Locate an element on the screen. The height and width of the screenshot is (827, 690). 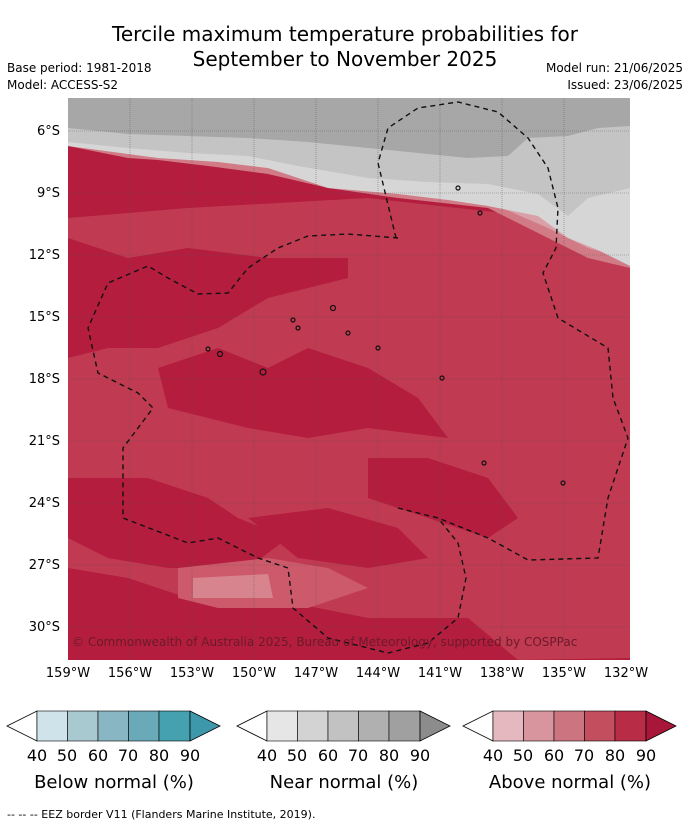
lat-label-18s: 18°S is located at coordinates (44, 379).